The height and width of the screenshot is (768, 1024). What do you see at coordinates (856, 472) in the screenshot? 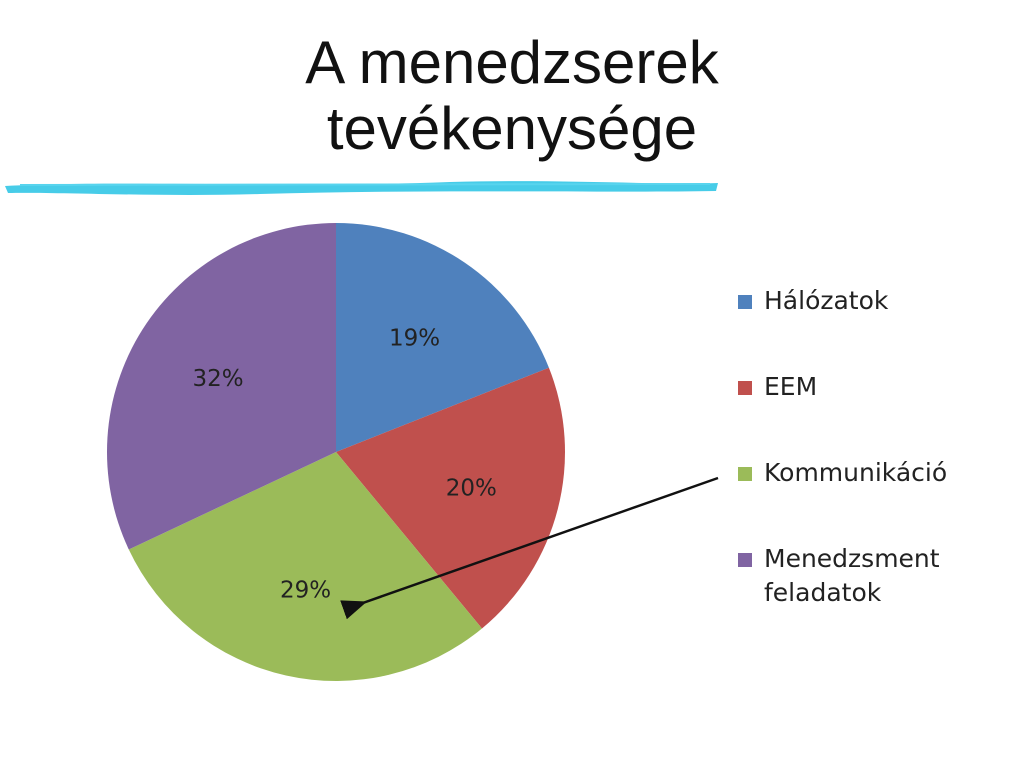
I see `legend-label: Kommunikáció` at bounding box center [856, 472].